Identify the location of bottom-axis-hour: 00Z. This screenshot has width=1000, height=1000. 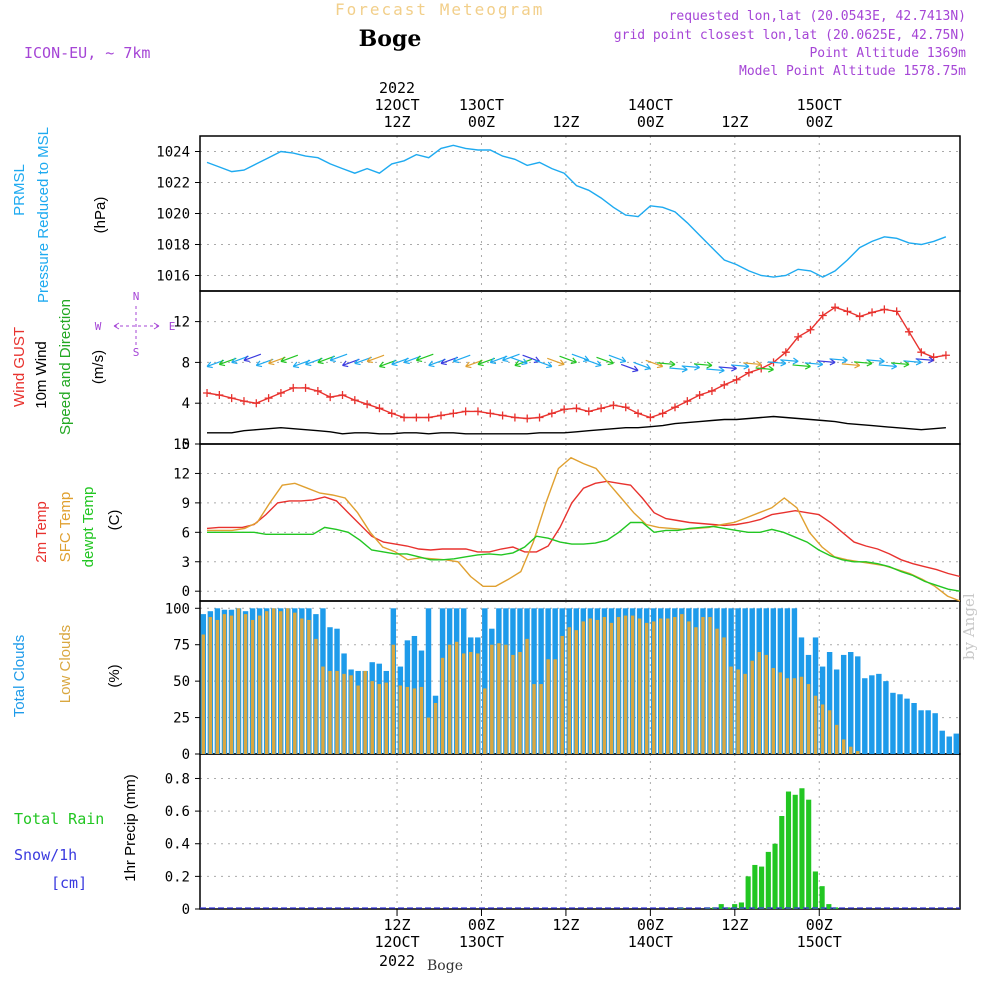
(481, 925).